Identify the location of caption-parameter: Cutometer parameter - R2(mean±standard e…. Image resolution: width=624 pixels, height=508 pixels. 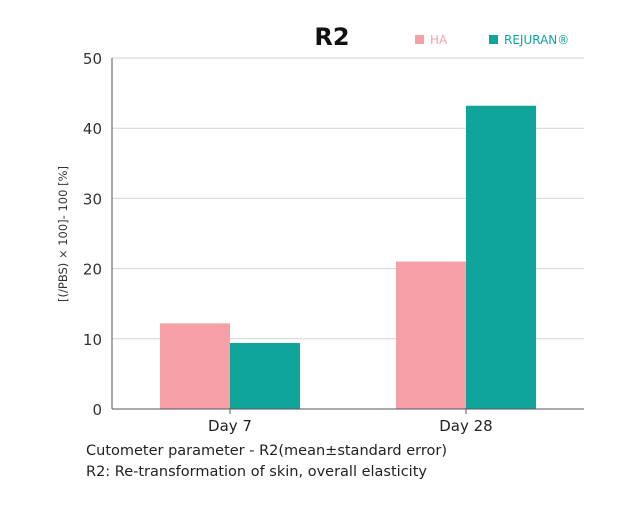
(267, 451).